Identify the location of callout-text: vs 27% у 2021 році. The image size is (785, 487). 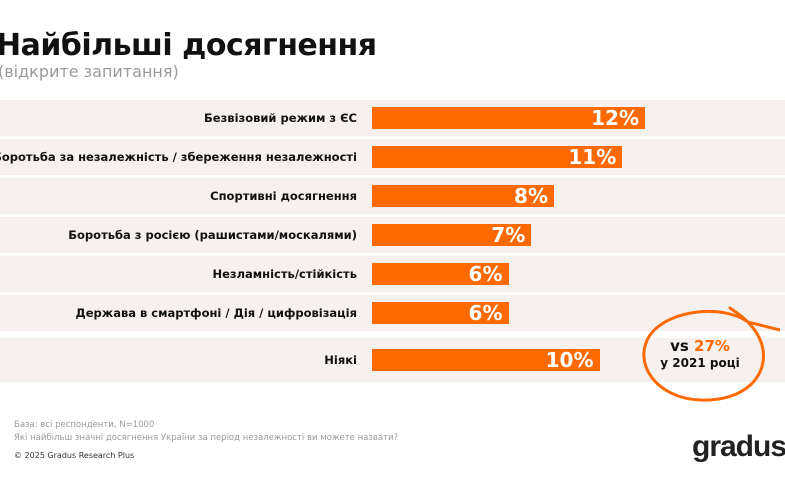
(700, 354).